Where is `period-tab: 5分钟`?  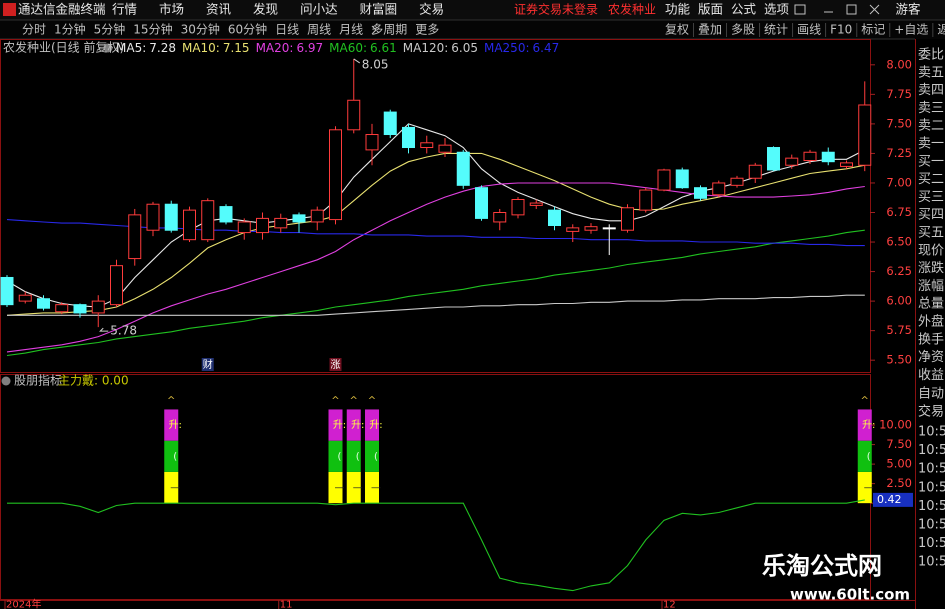 period-tab: 5分钟 is located at coordinates (110, 29).